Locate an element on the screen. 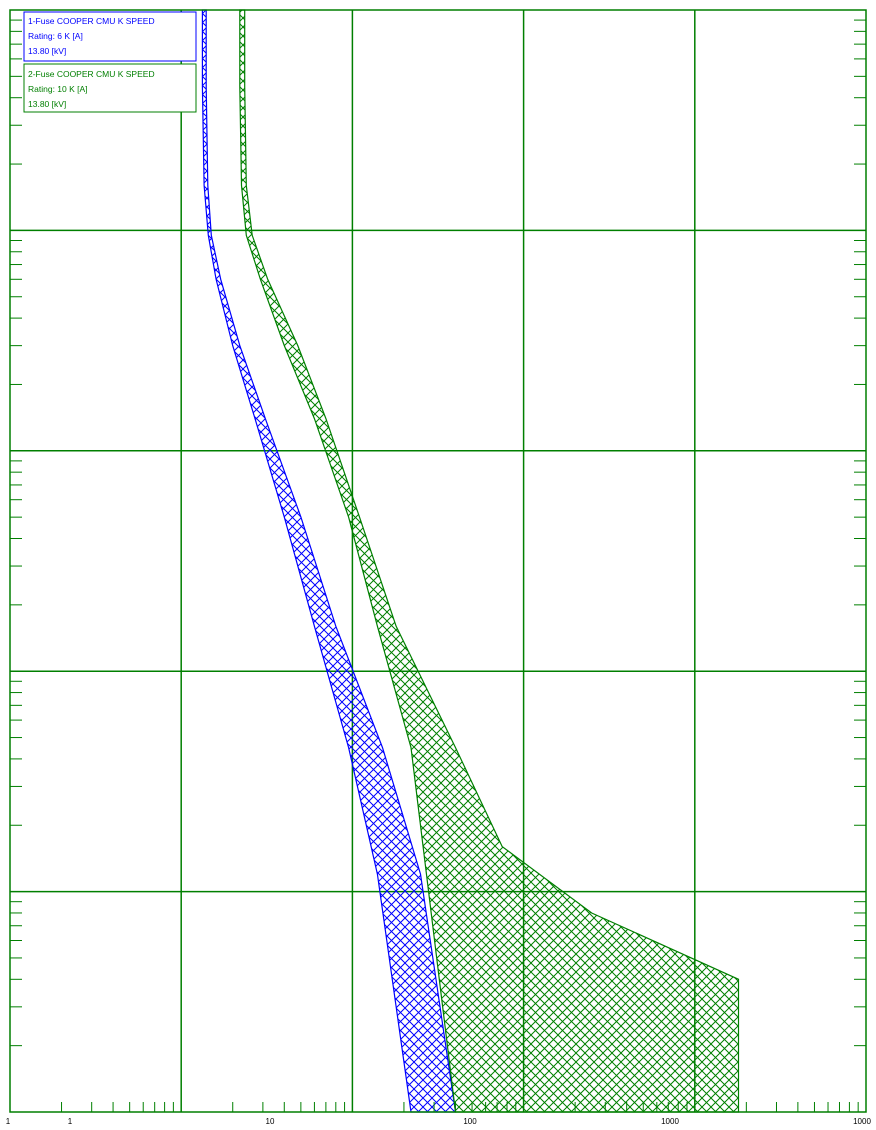  x-tick-label-right-edge: 1000 is located at coordinates (862, 1121).